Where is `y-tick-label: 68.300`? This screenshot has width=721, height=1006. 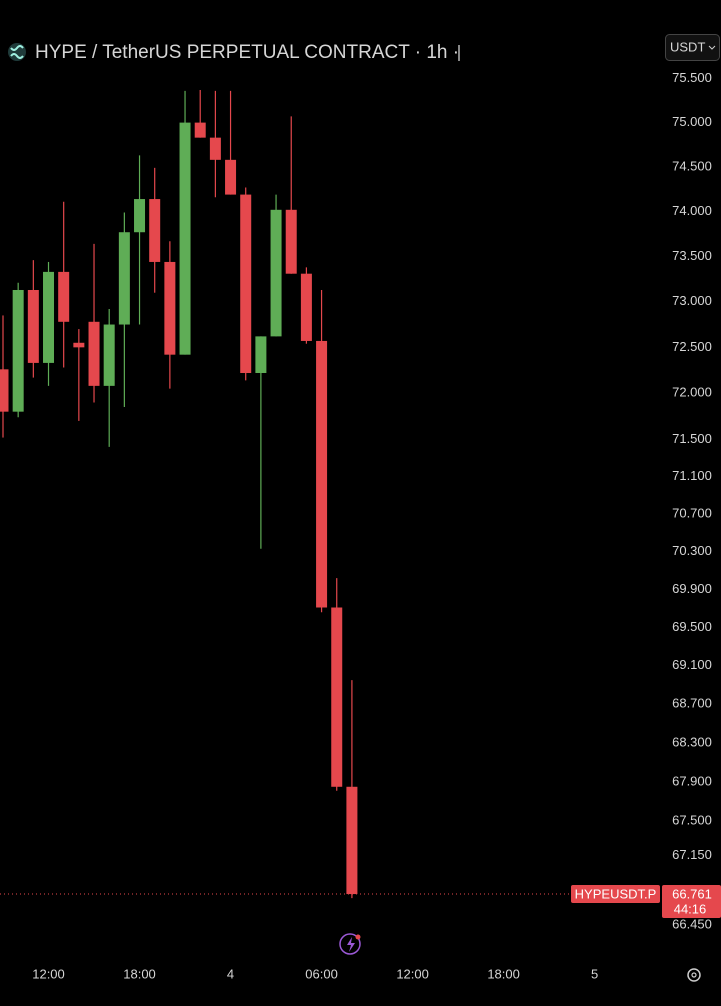
y-tick-label: 68.300 is located at coordinates (692, 741).